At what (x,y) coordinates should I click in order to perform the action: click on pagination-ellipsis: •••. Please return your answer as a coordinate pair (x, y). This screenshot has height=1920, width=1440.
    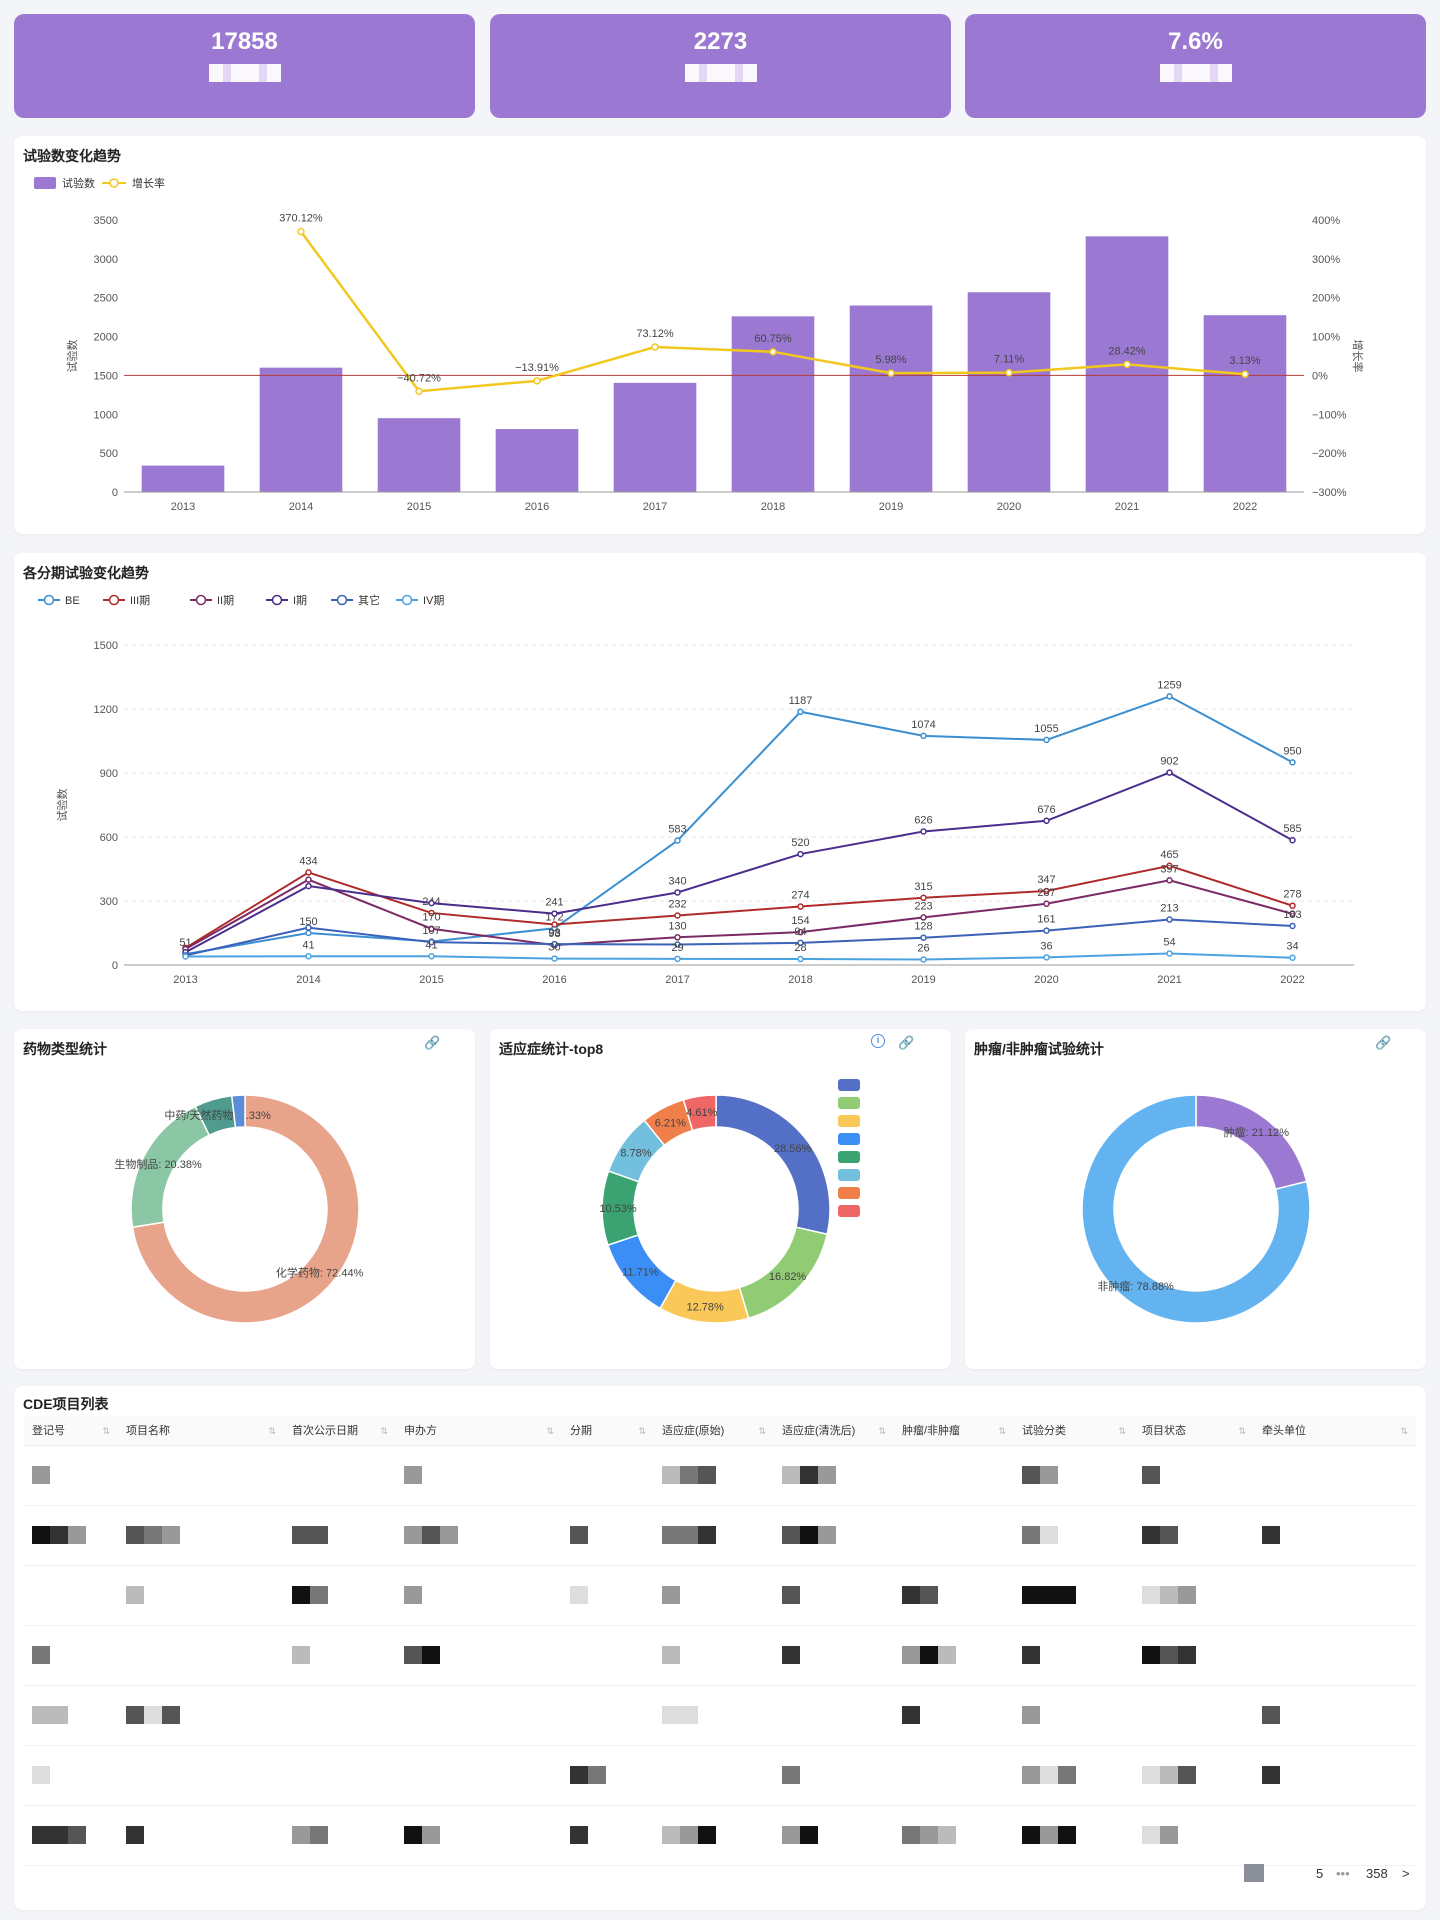
    Looking at the image, I should click on (1343, 1873).